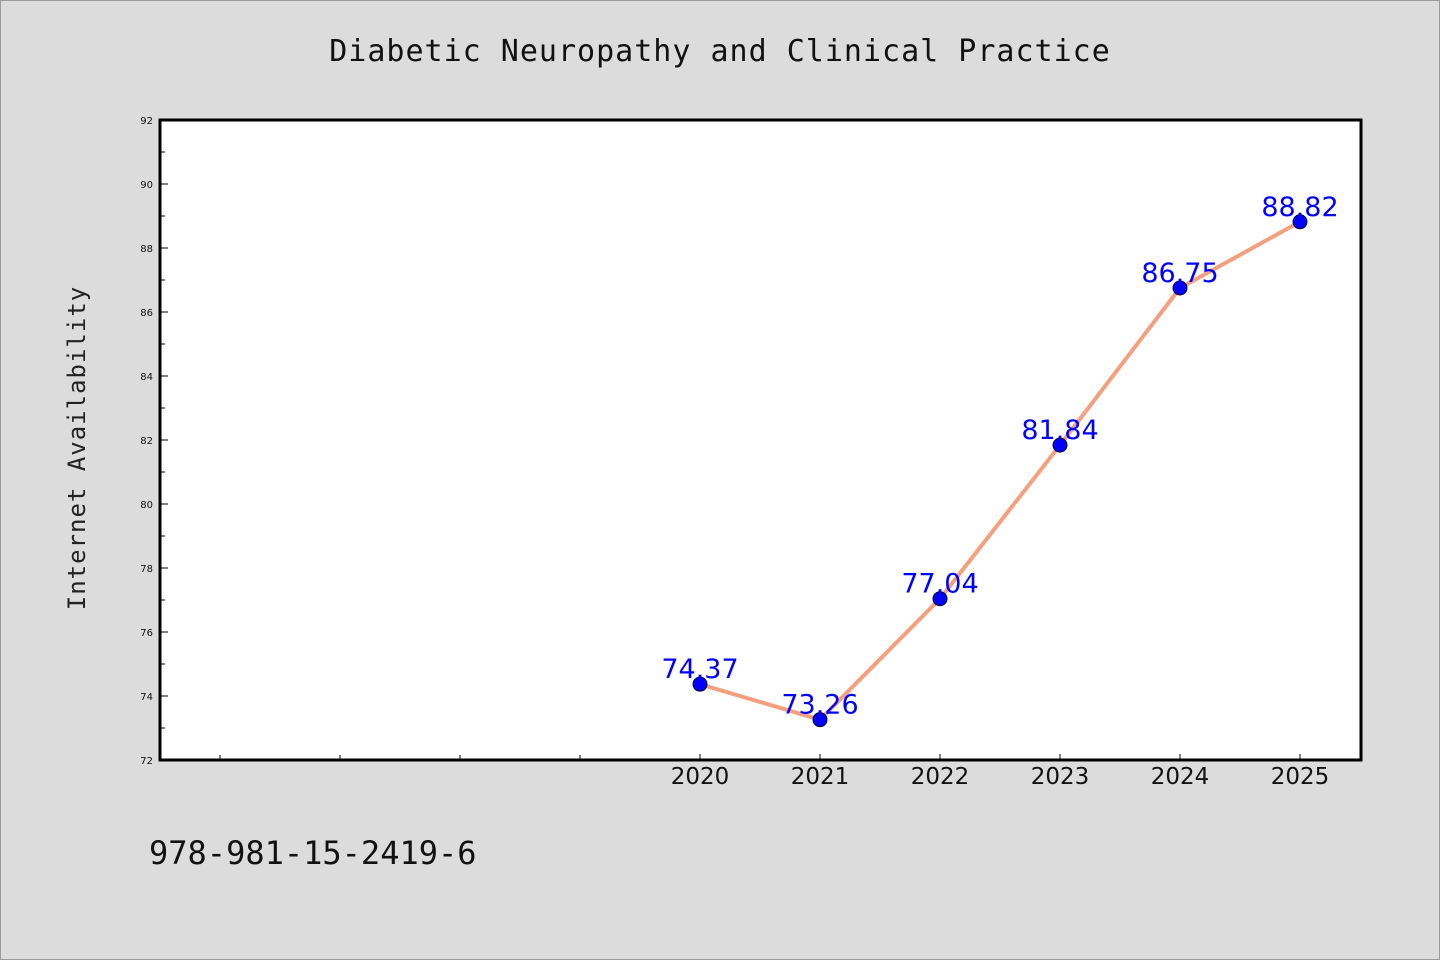 The image size is (1440, 960). Describe the element at coordinates (820, 777) in the screenshot. I see `x-tick-label: 2021` at that location.